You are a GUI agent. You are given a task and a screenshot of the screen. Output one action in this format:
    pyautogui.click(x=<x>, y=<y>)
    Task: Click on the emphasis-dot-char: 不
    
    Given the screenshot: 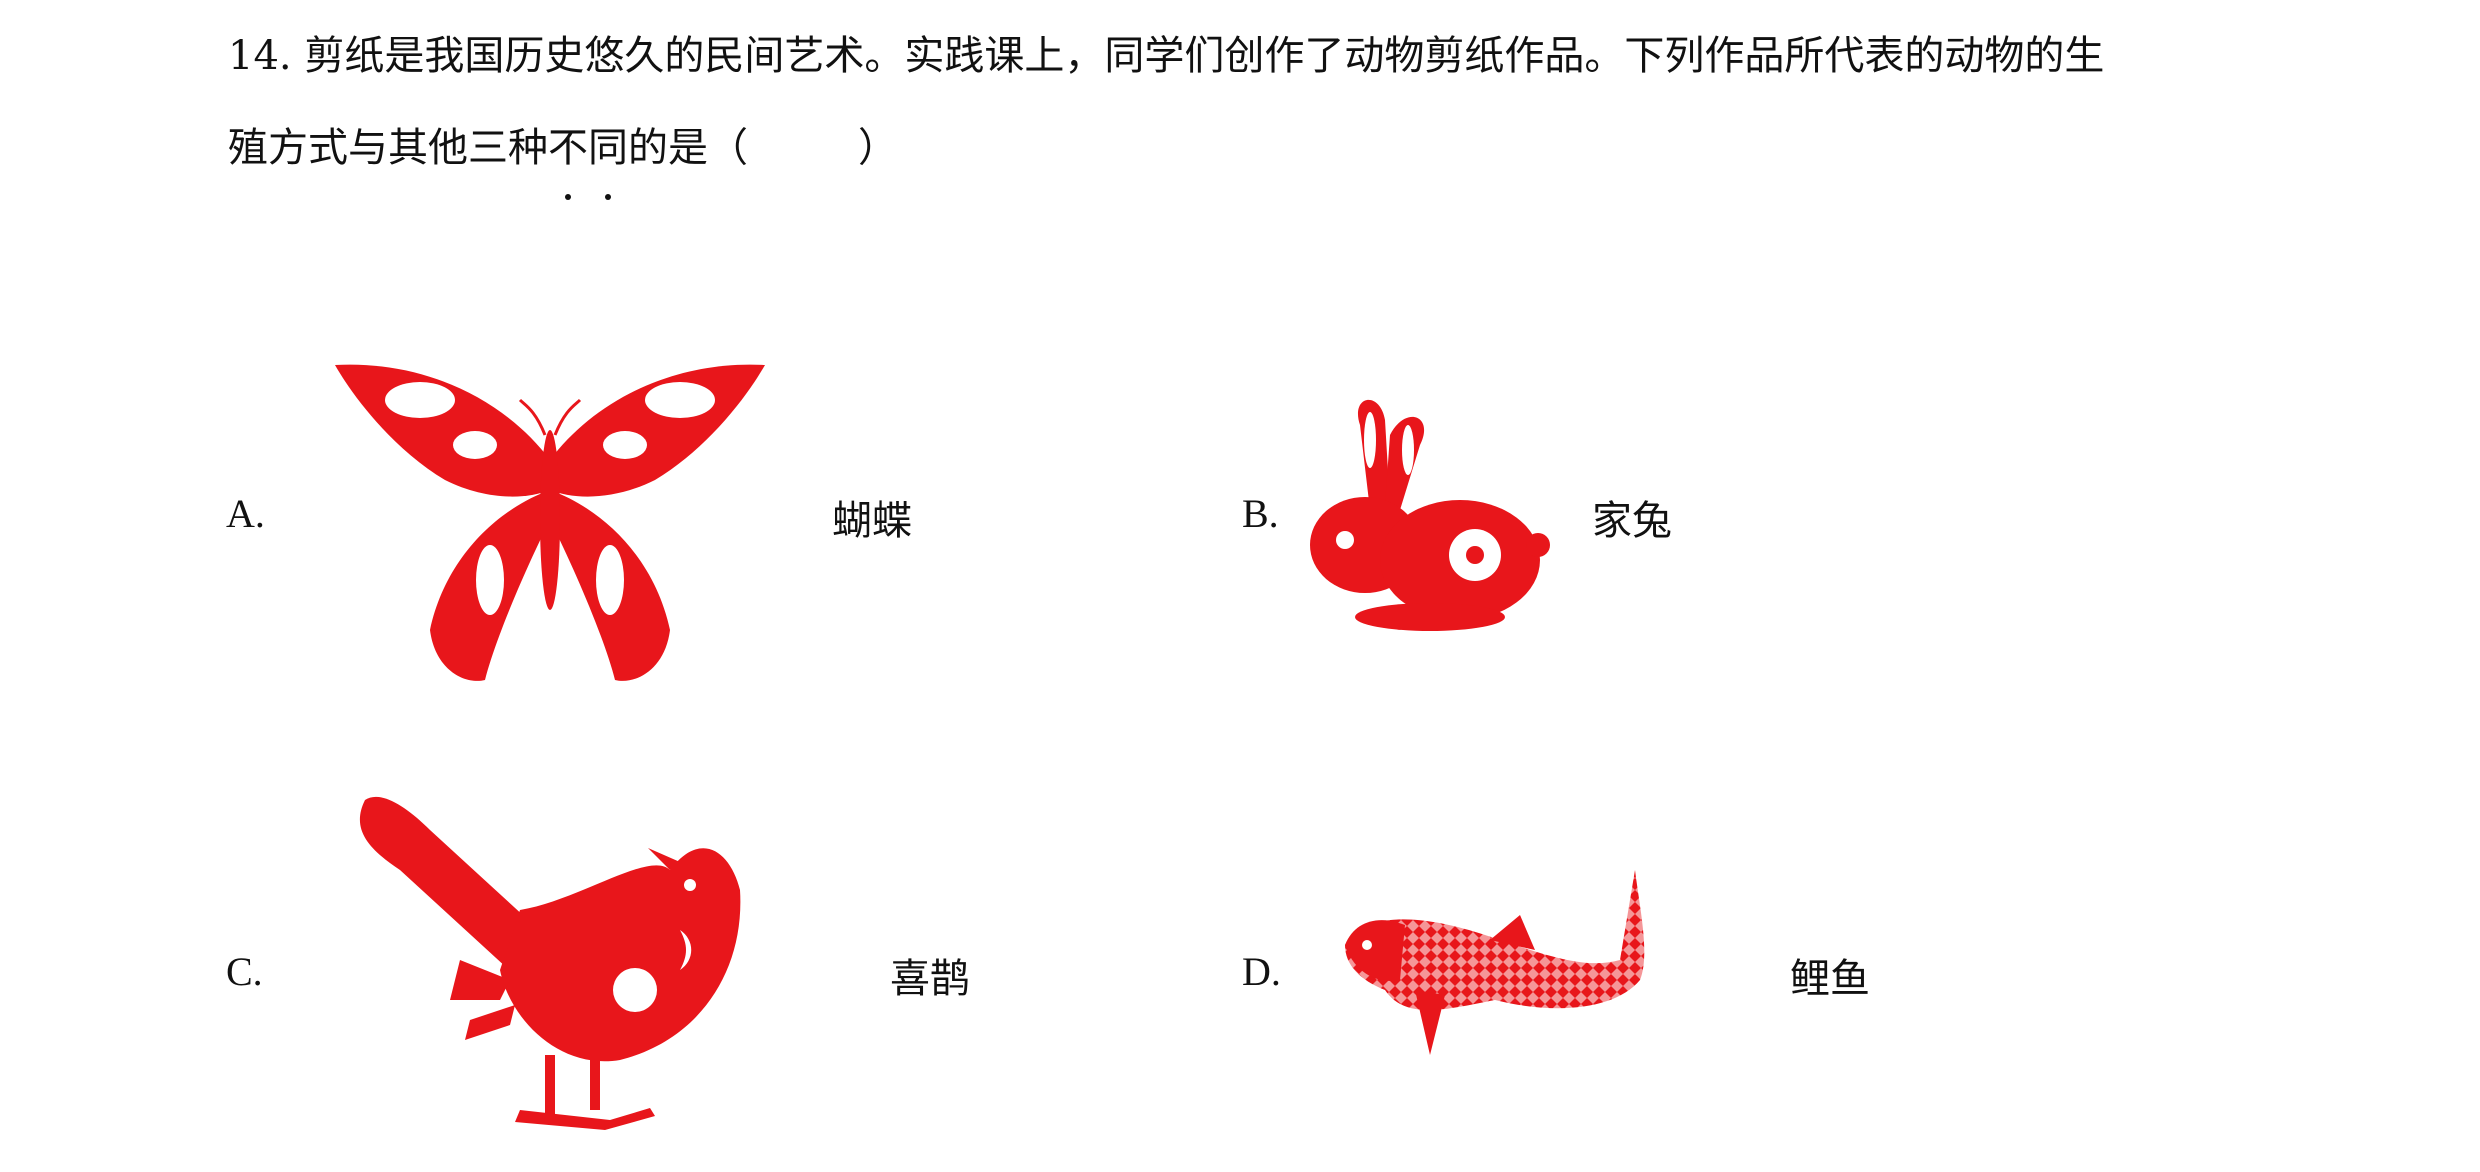 What is the action you would take?
    pyautogui.click(x=568, y=151)
    